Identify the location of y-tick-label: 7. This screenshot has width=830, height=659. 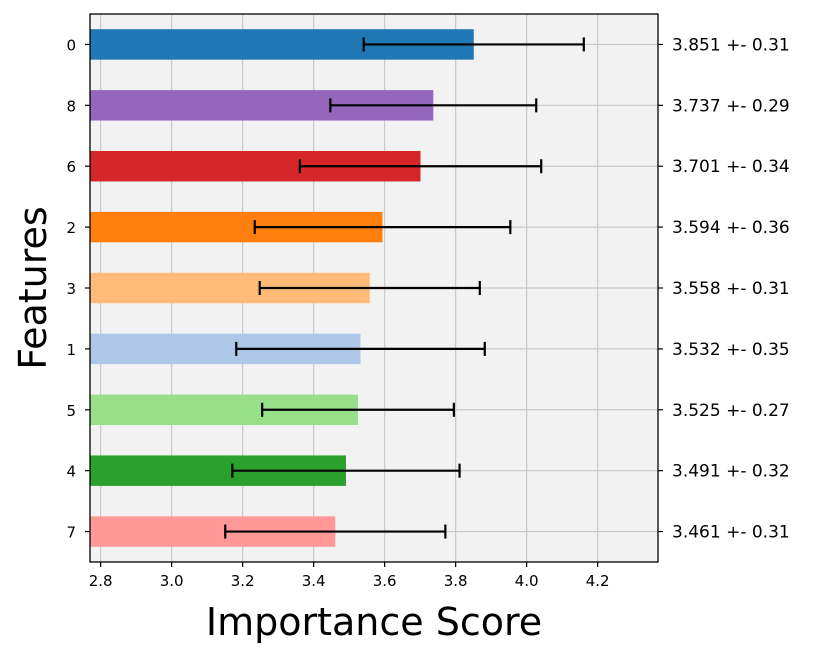
(71, 533).